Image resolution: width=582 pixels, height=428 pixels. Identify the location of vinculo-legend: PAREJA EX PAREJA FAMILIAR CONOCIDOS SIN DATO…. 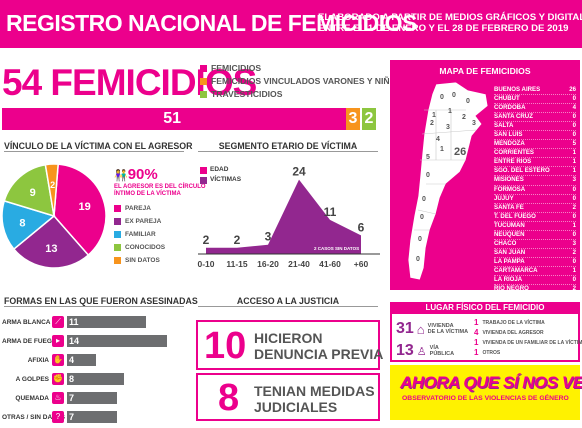
(139, 234).